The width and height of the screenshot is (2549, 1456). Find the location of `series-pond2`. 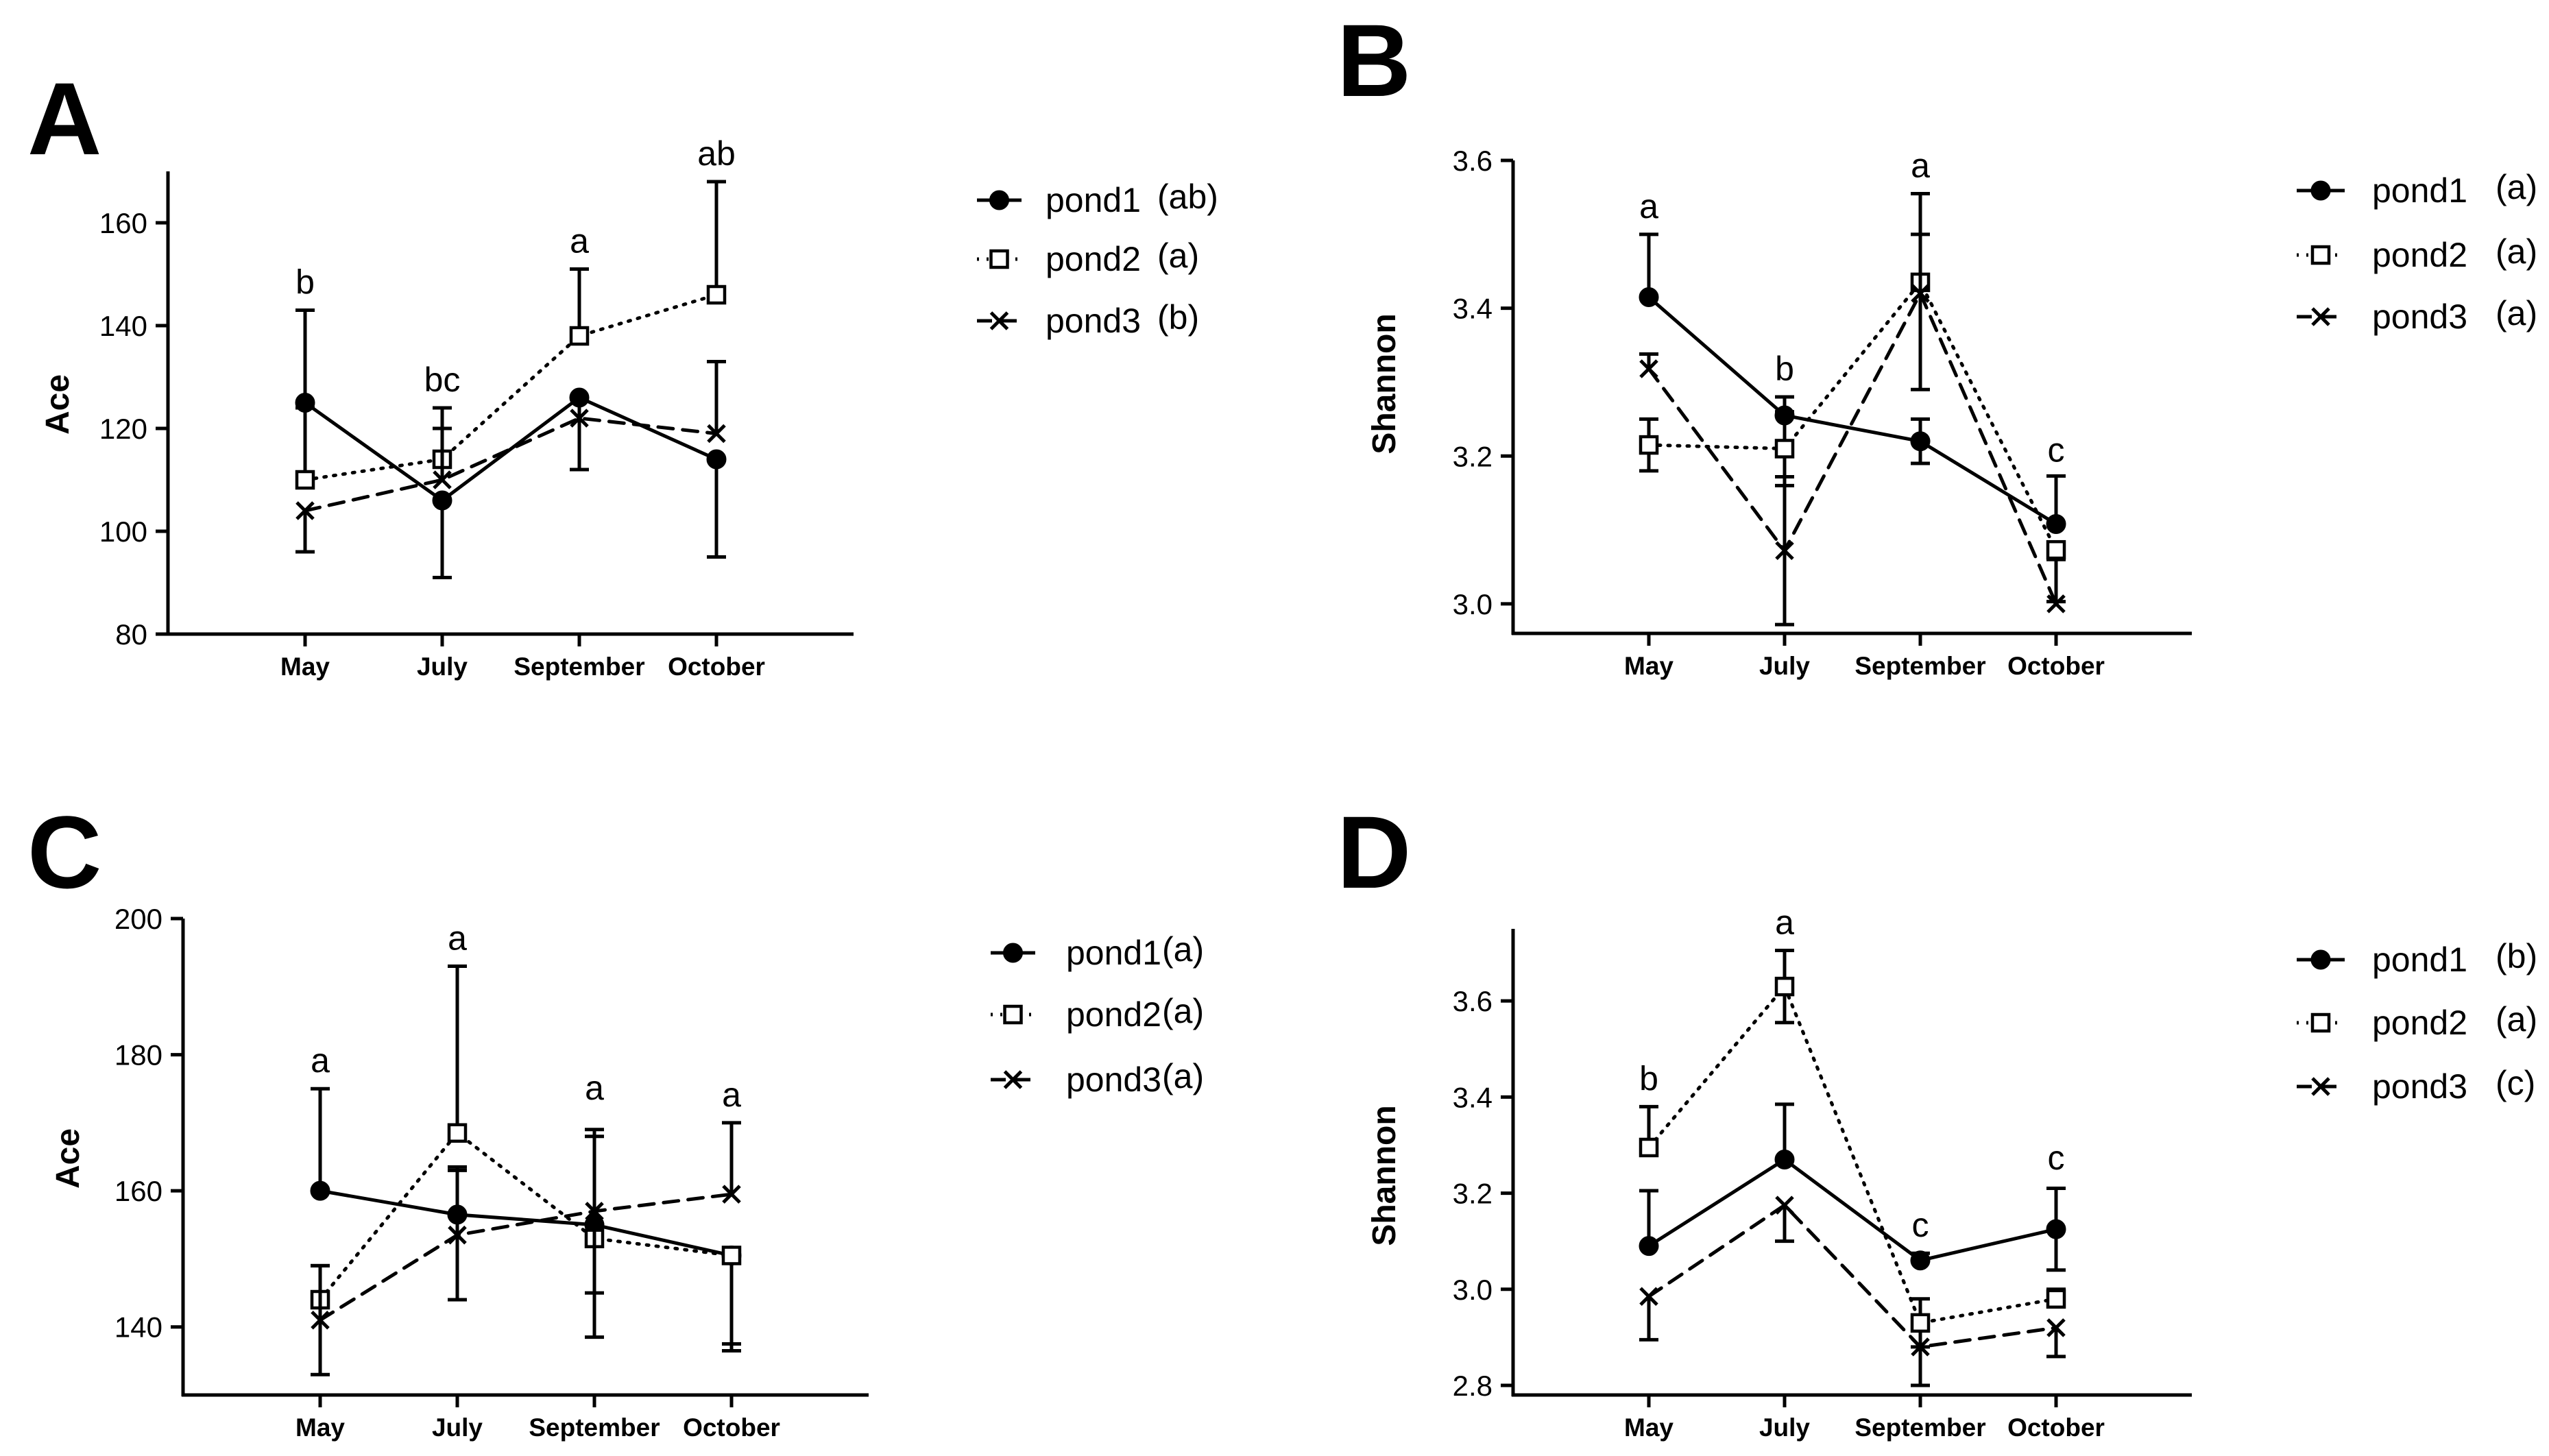

series-pond2 is located at coordinates (526, 1158).